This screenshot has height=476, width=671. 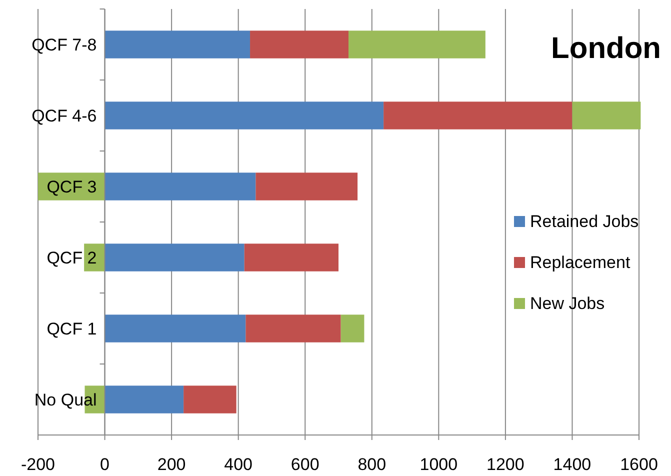 What do you see at coordinates (171, 464) in the screenshot?
I see `x-tick-label: 200` at bounding box center [171, 464].